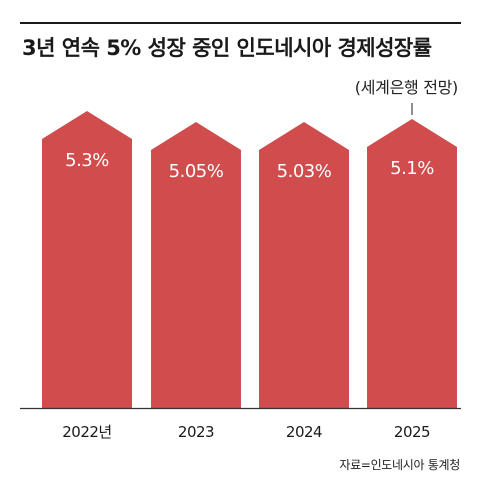  What do you see at coordinates (304, 432) in the screenshot?
I see `category-label-3: 2024` at bounding box center [304, 432].